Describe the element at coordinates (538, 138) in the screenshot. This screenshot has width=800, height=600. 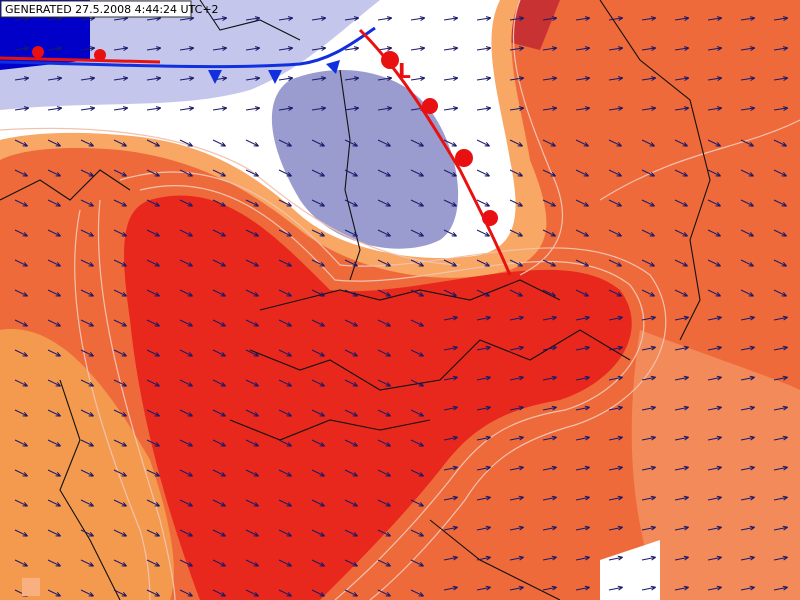
I see `isoline` at that location.